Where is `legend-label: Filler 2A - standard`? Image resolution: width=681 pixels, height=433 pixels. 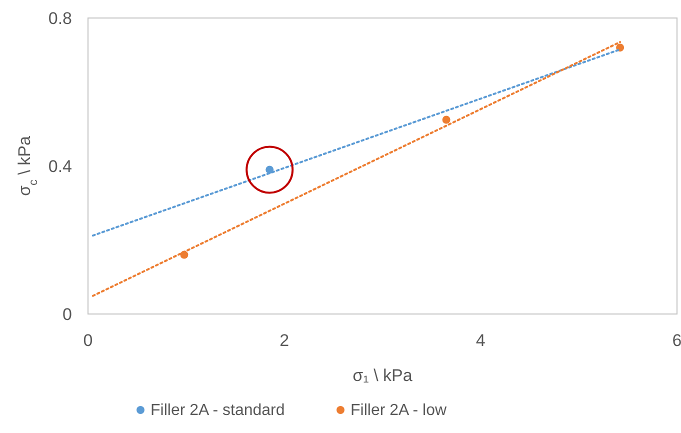
legend-label: Filler 2A - standard is located at coordinates (217, 410).